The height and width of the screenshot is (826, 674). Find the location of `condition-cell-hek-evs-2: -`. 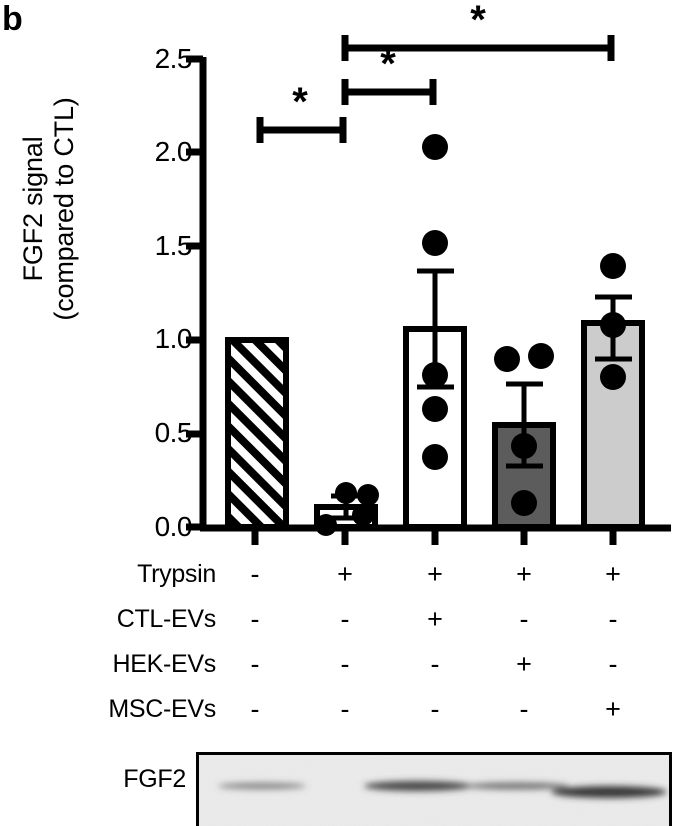

condition-cell-hek-evs-2: - is located at coordinates (345, 664).